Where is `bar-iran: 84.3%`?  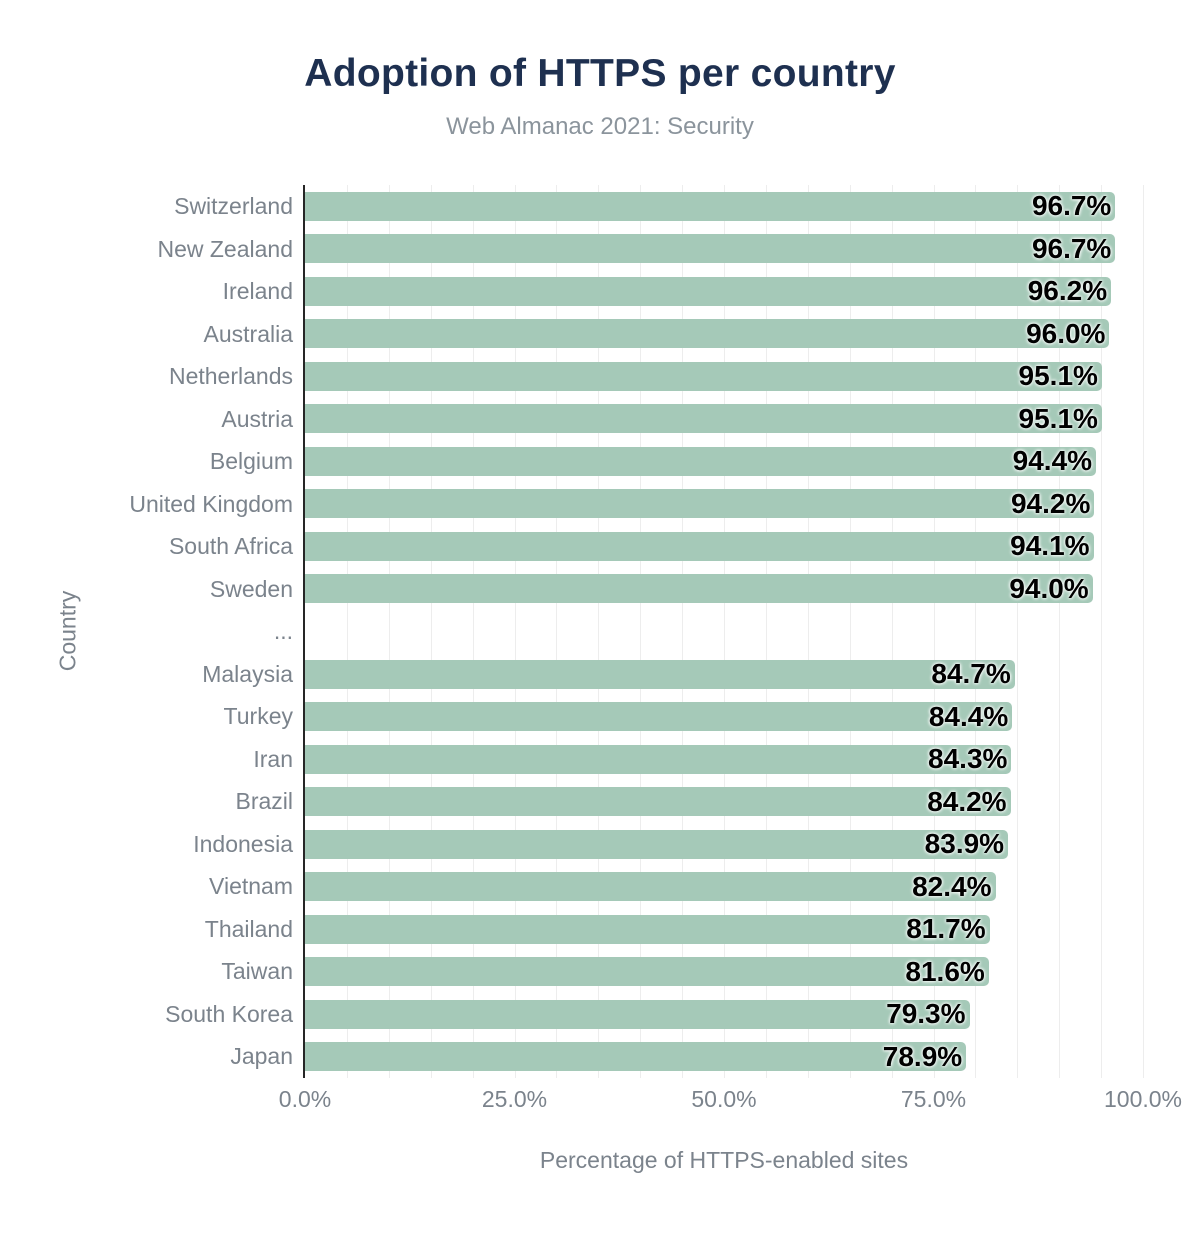 bar-iran: 84.3% is located at coordinates (658, 759).